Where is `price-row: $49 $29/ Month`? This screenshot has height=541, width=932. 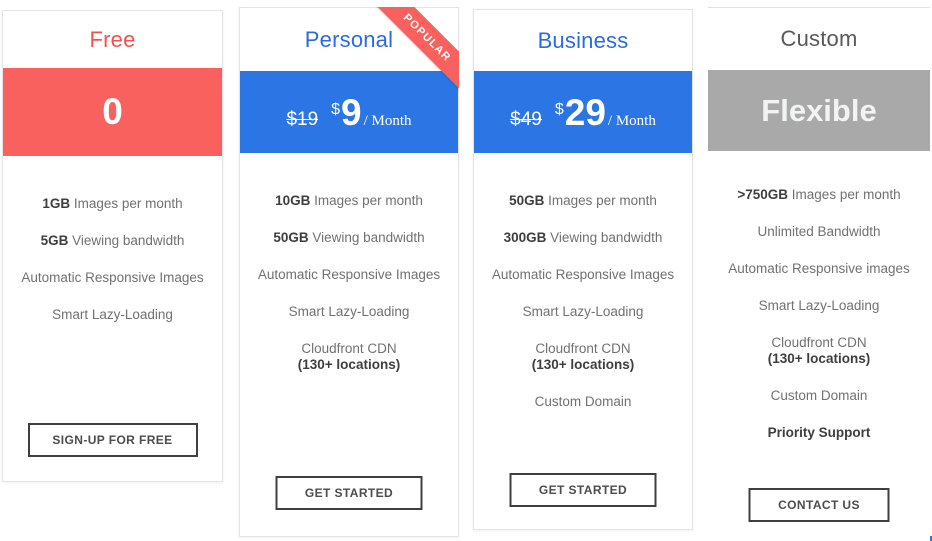
price-row: $49 $29/ Month is located at coordinates (583, 112).